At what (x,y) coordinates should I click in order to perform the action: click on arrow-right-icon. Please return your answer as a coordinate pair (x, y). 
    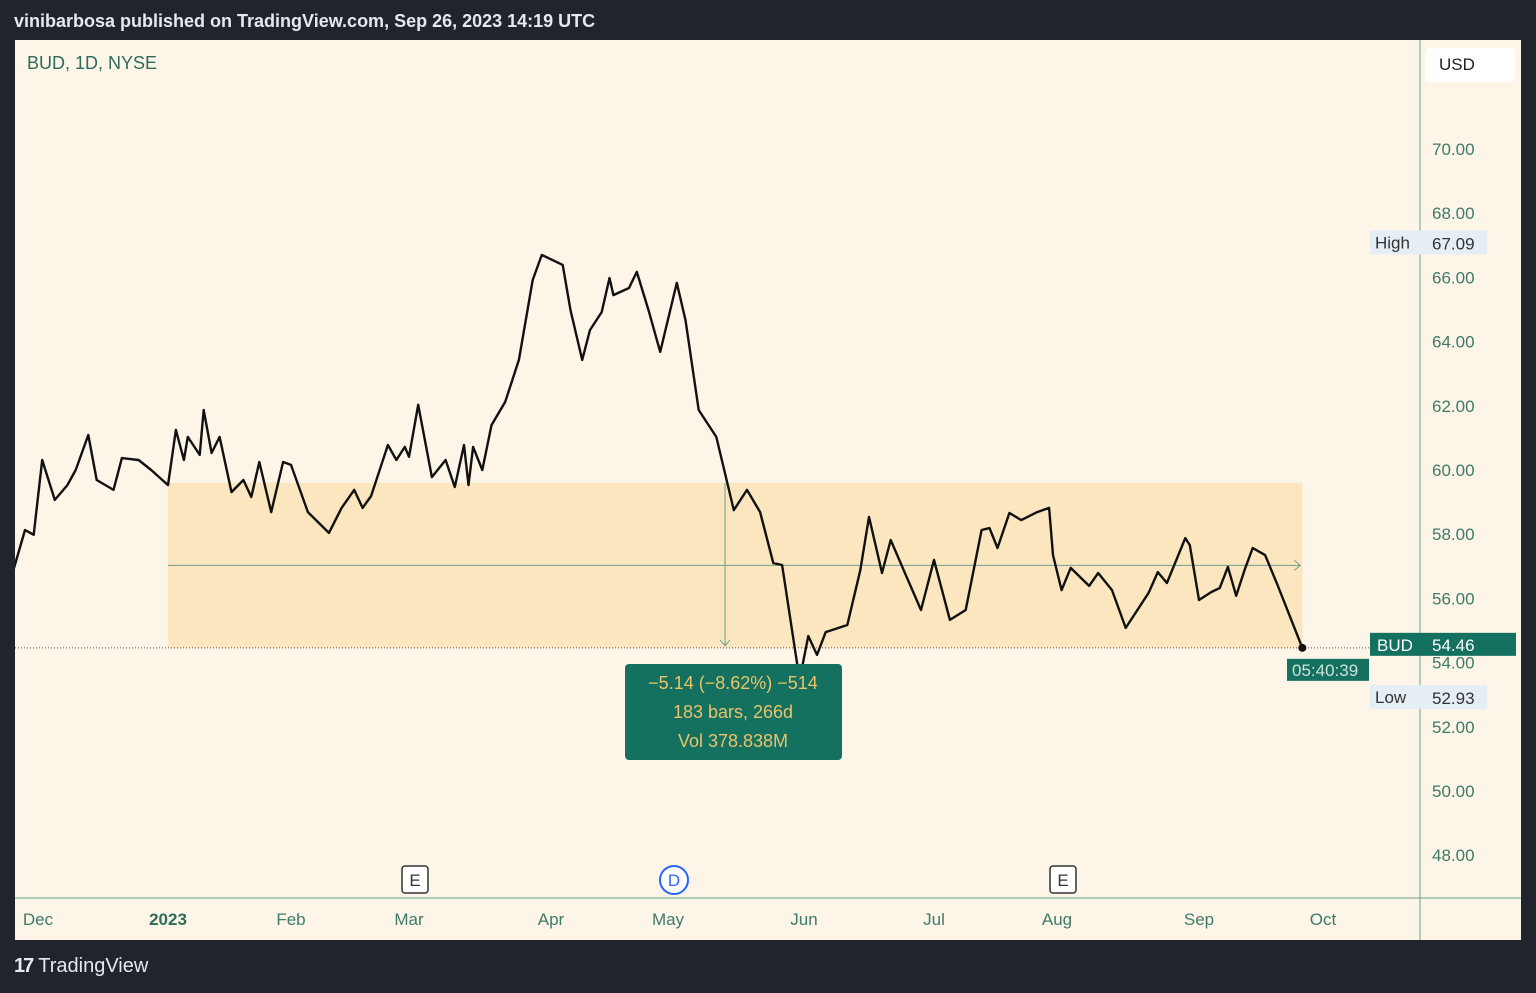
    Looking at the image, I should click on (1298, 565).